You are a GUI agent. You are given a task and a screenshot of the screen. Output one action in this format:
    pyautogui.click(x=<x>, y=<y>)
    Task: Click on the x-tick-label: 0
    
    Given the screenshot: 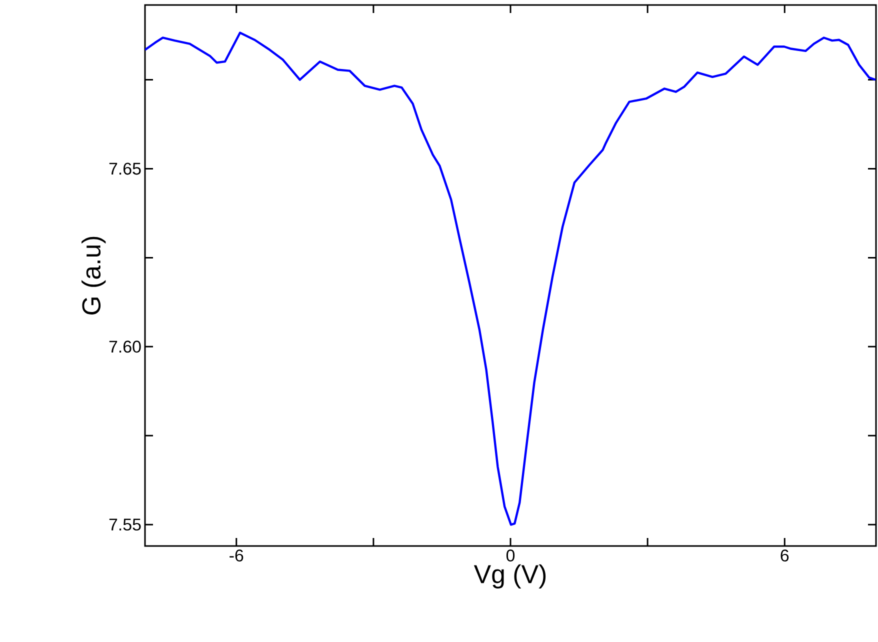 What is the action you would take?
    pyautogui.click(x=510, y=556)
    